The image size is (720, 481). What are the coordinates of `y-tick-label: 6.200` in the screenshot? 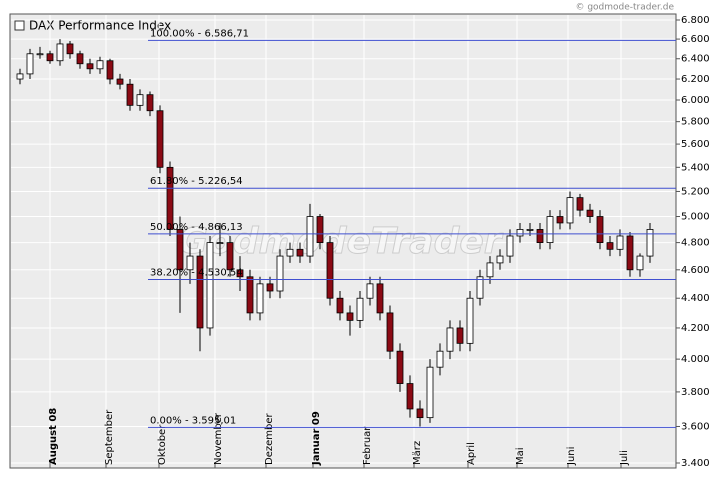 It's located at (695, 79).